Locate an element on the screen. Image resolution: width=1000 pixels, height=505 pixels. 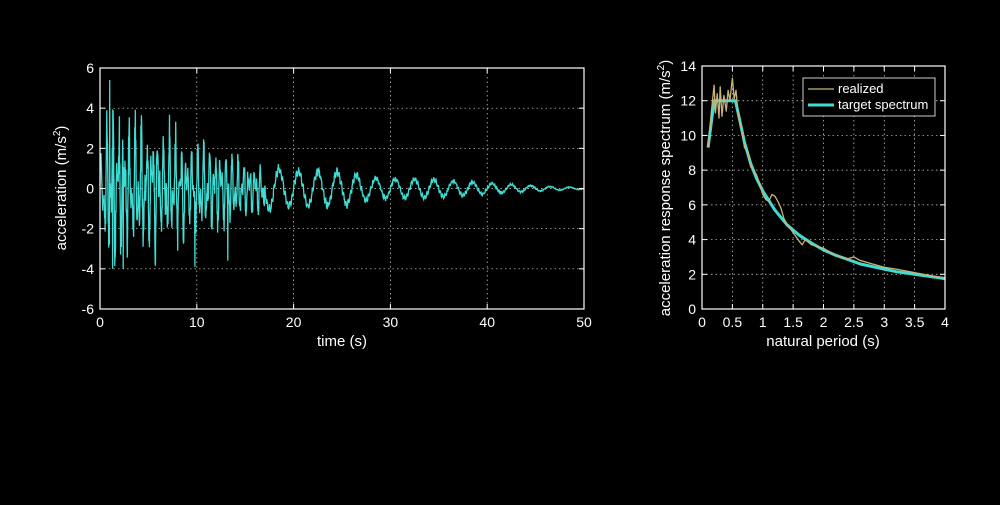
legend-label-target-spectrum: target spectrum is located at coordinates (883, 104).